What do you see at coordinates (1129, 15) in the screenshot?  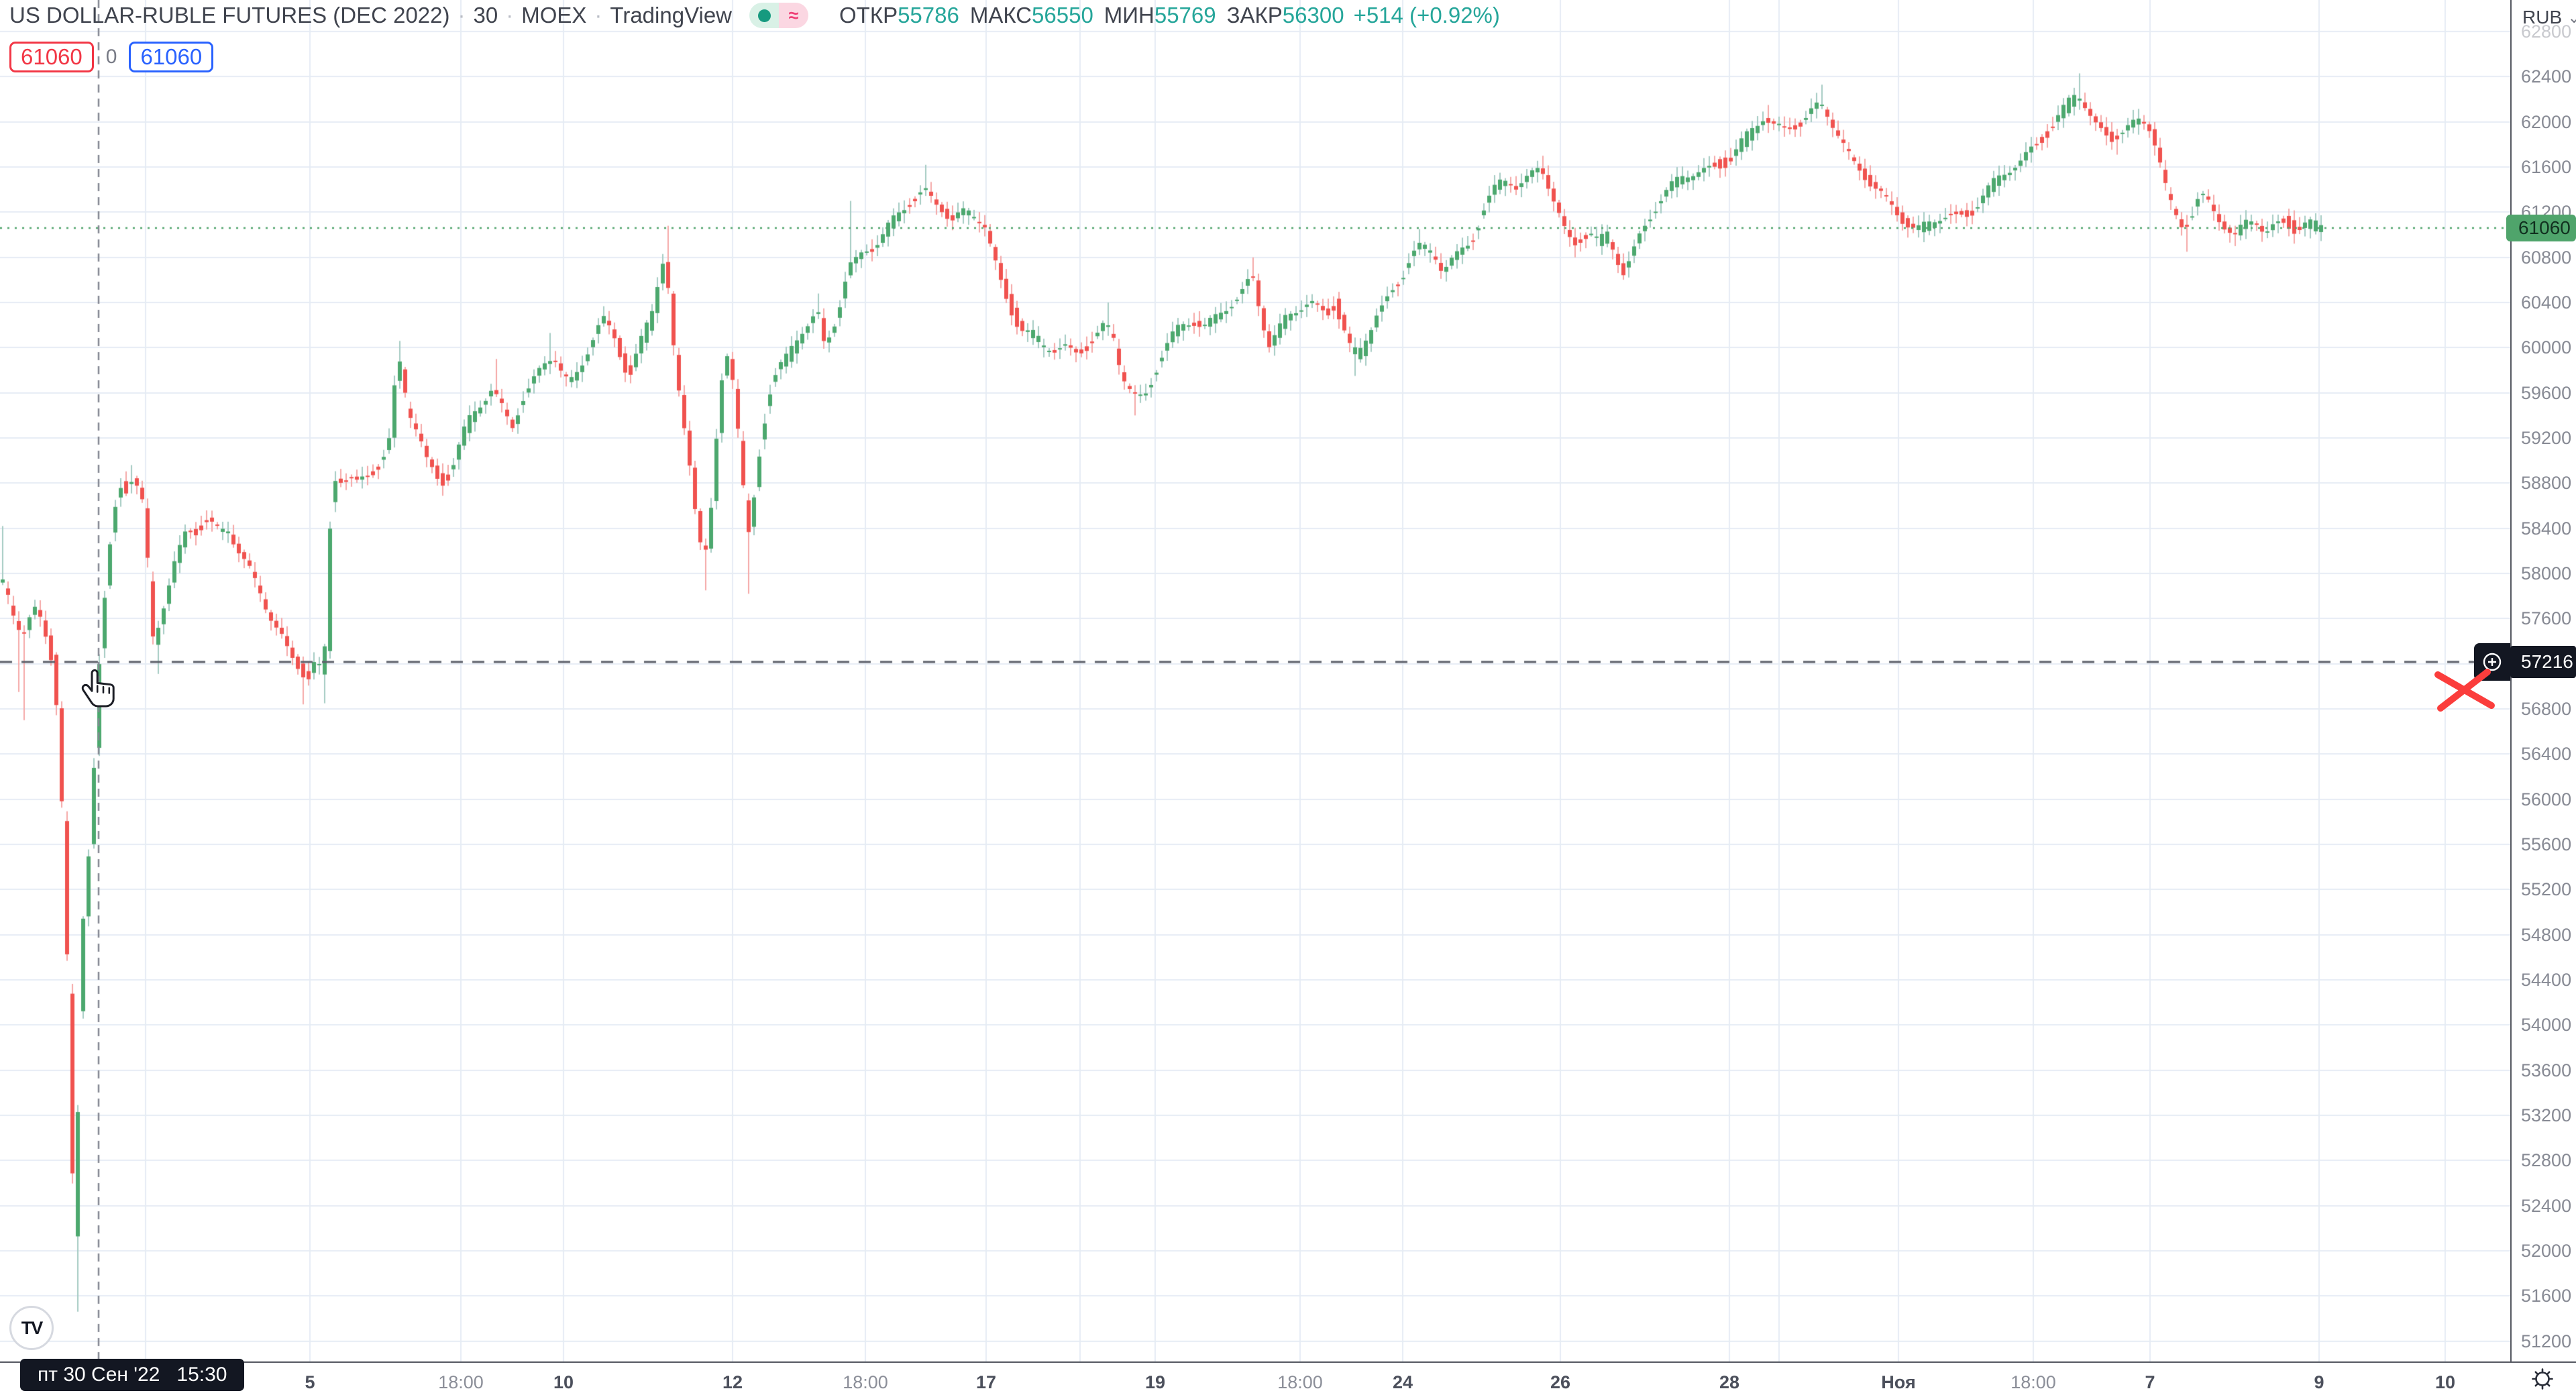 I see `low-label: МИН` at bounding box center [1129, 15].